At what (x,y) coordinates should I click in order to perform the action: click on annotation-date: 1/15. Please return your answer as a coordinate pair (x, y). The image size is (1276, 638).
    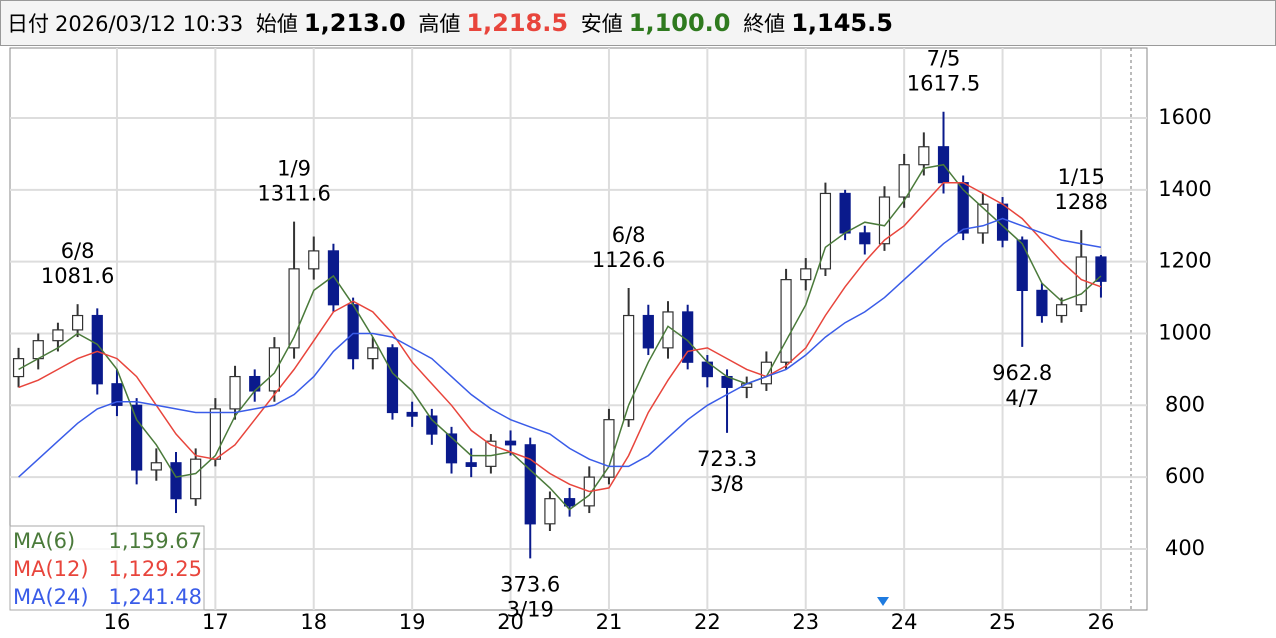
    Looking at the image, I should click on (1081, 177).